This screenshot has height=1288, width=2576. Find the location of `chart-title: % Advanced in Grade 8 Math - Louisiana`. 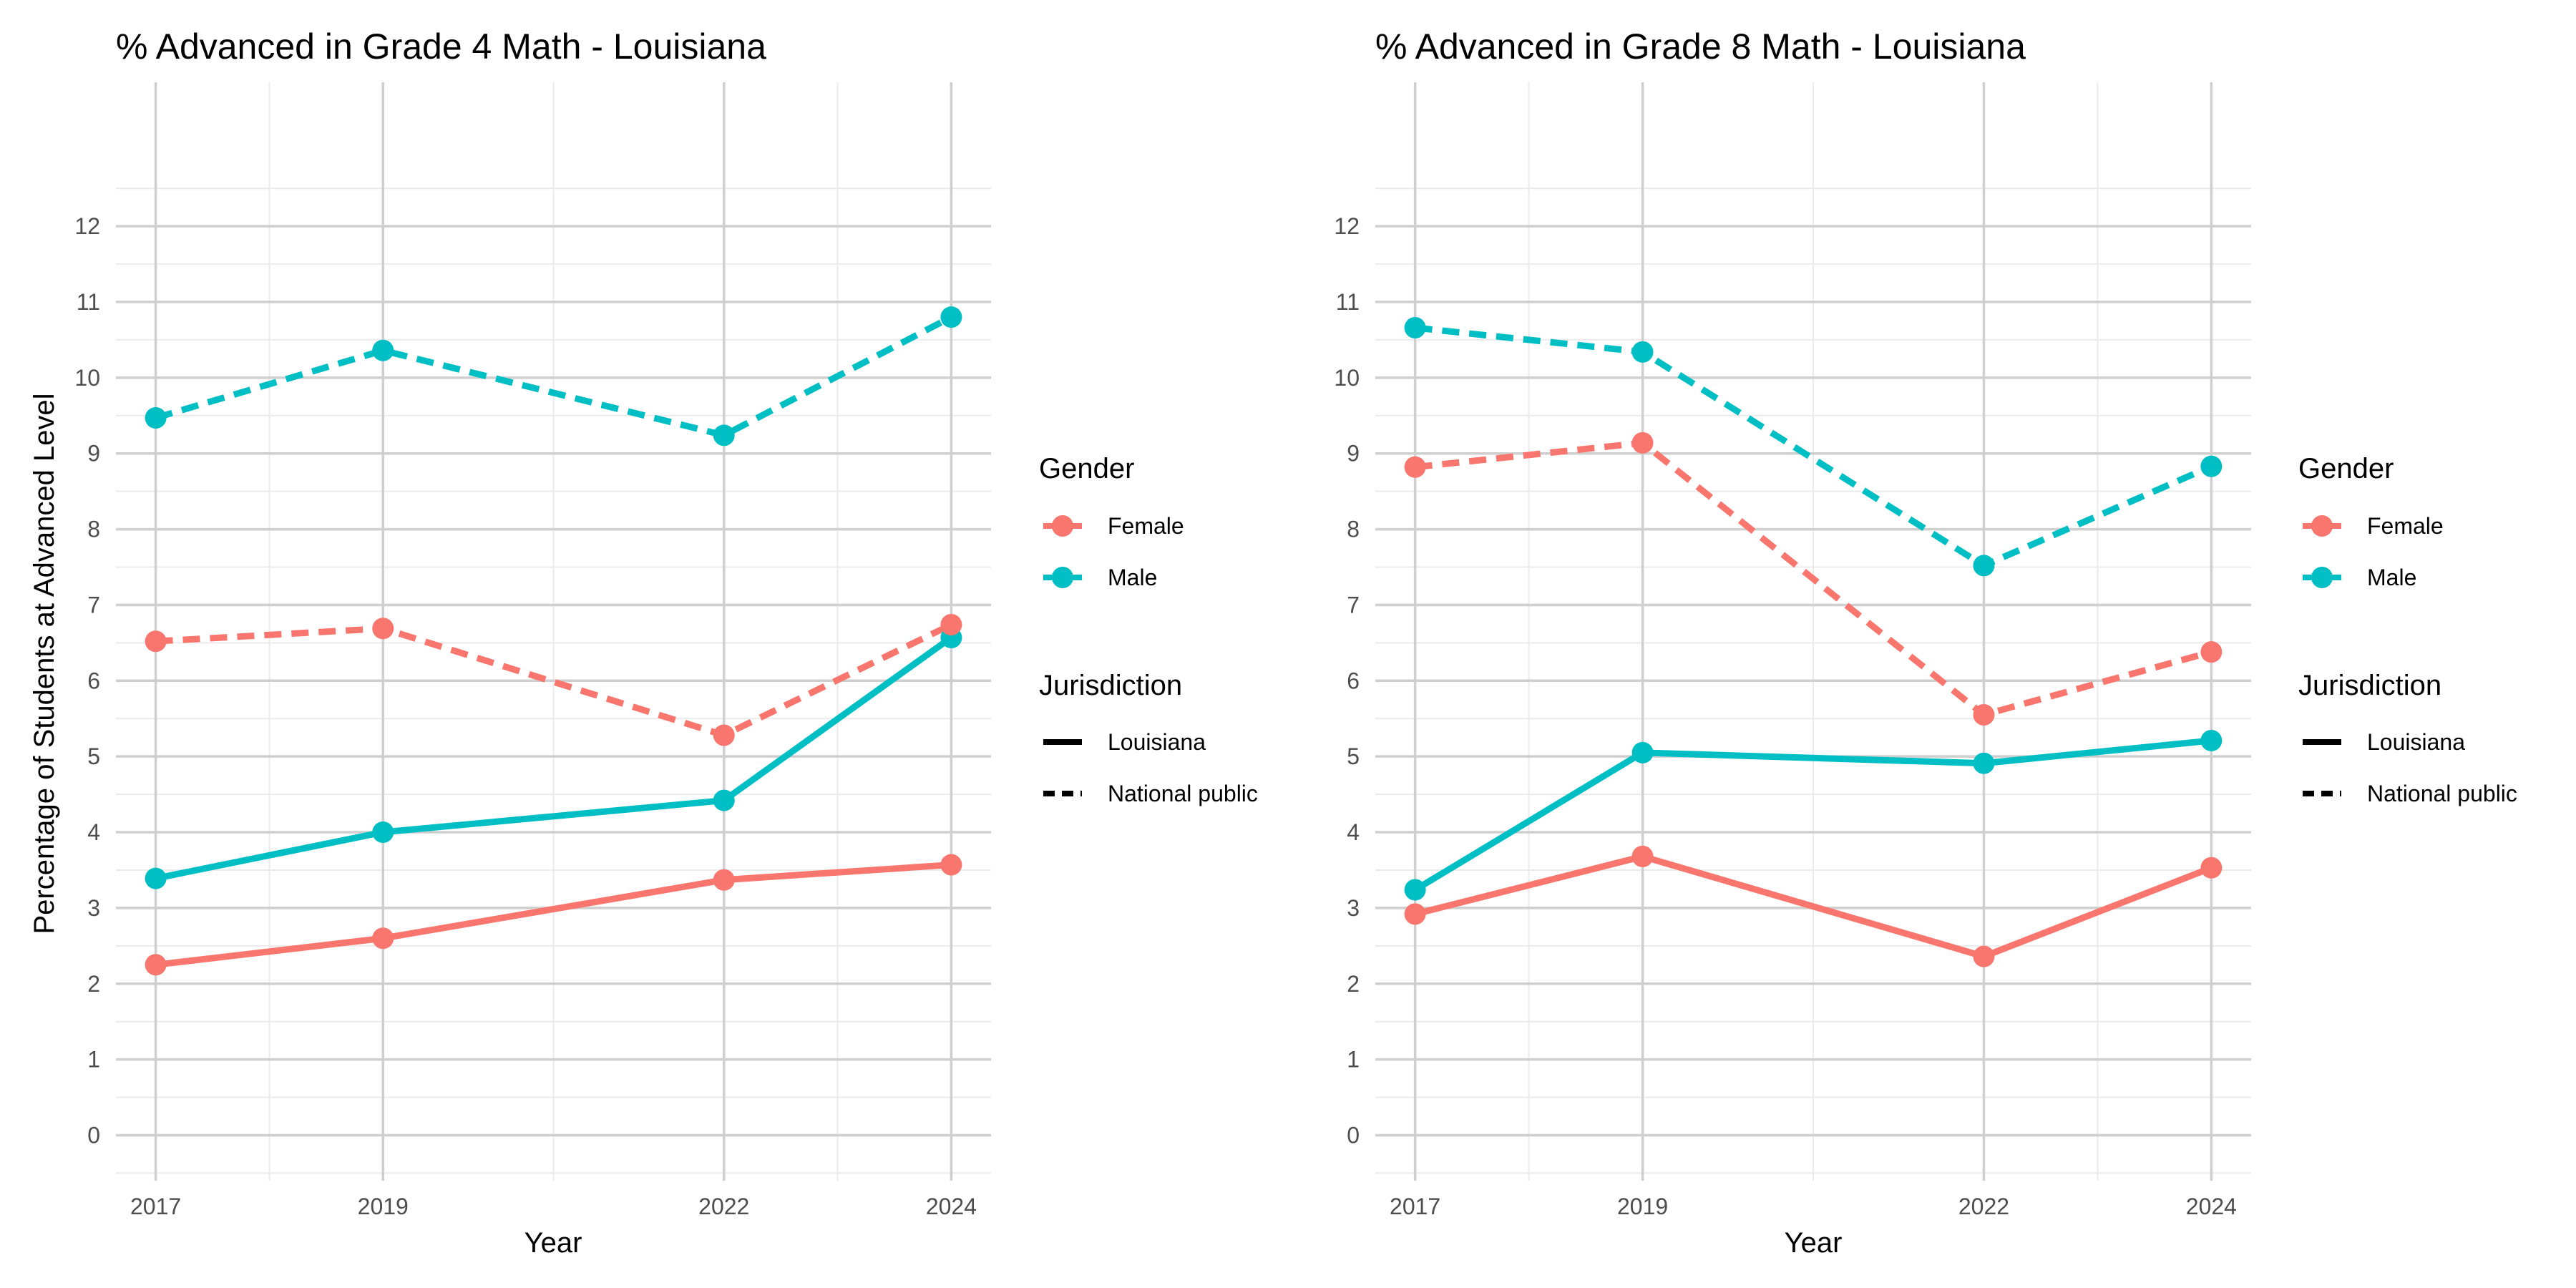

chart-title: % Advanced in Grade 8 Math - Louisiana is located at coordinates (1700, 46).